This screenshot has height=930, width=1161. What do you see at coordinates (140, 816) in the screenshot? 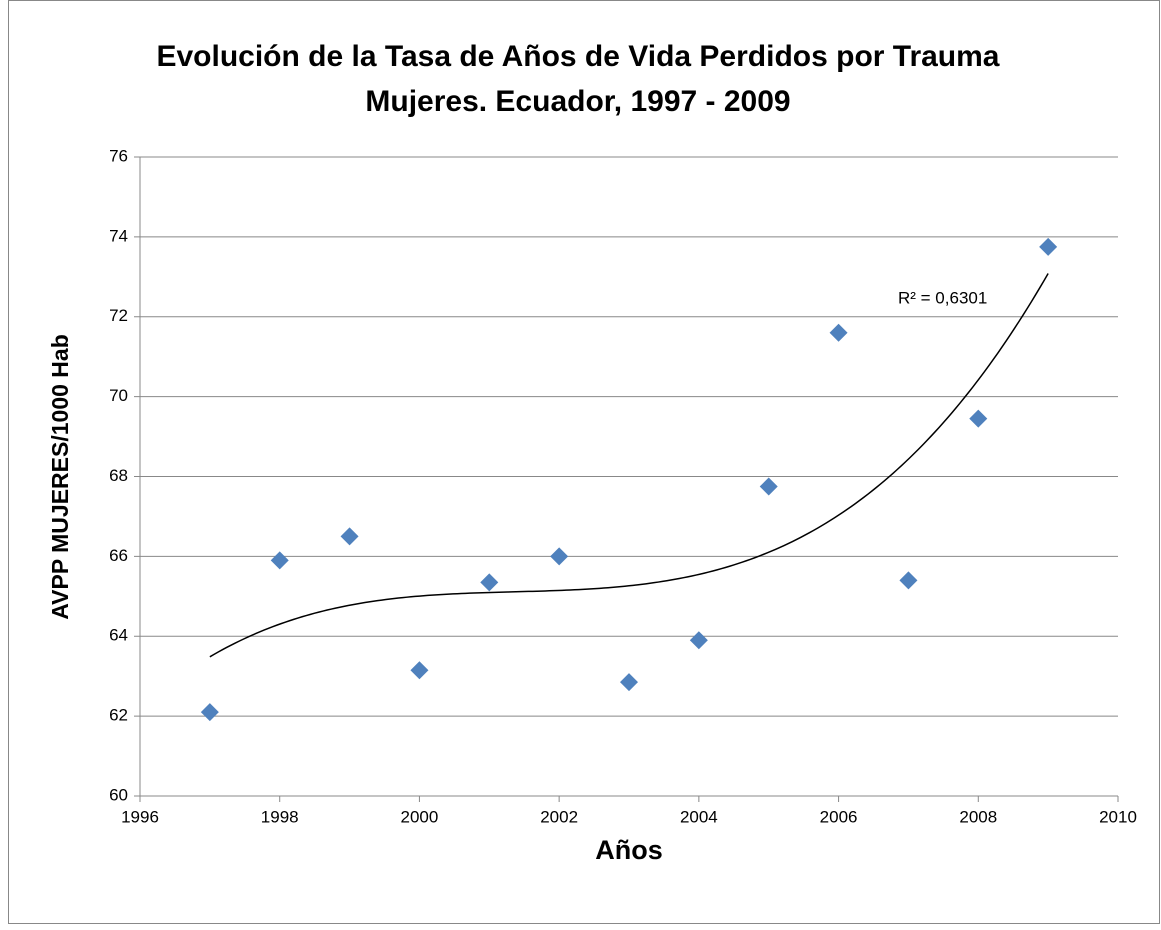
I see `x-tick-label: 1996` at bounding box center [140, 816].